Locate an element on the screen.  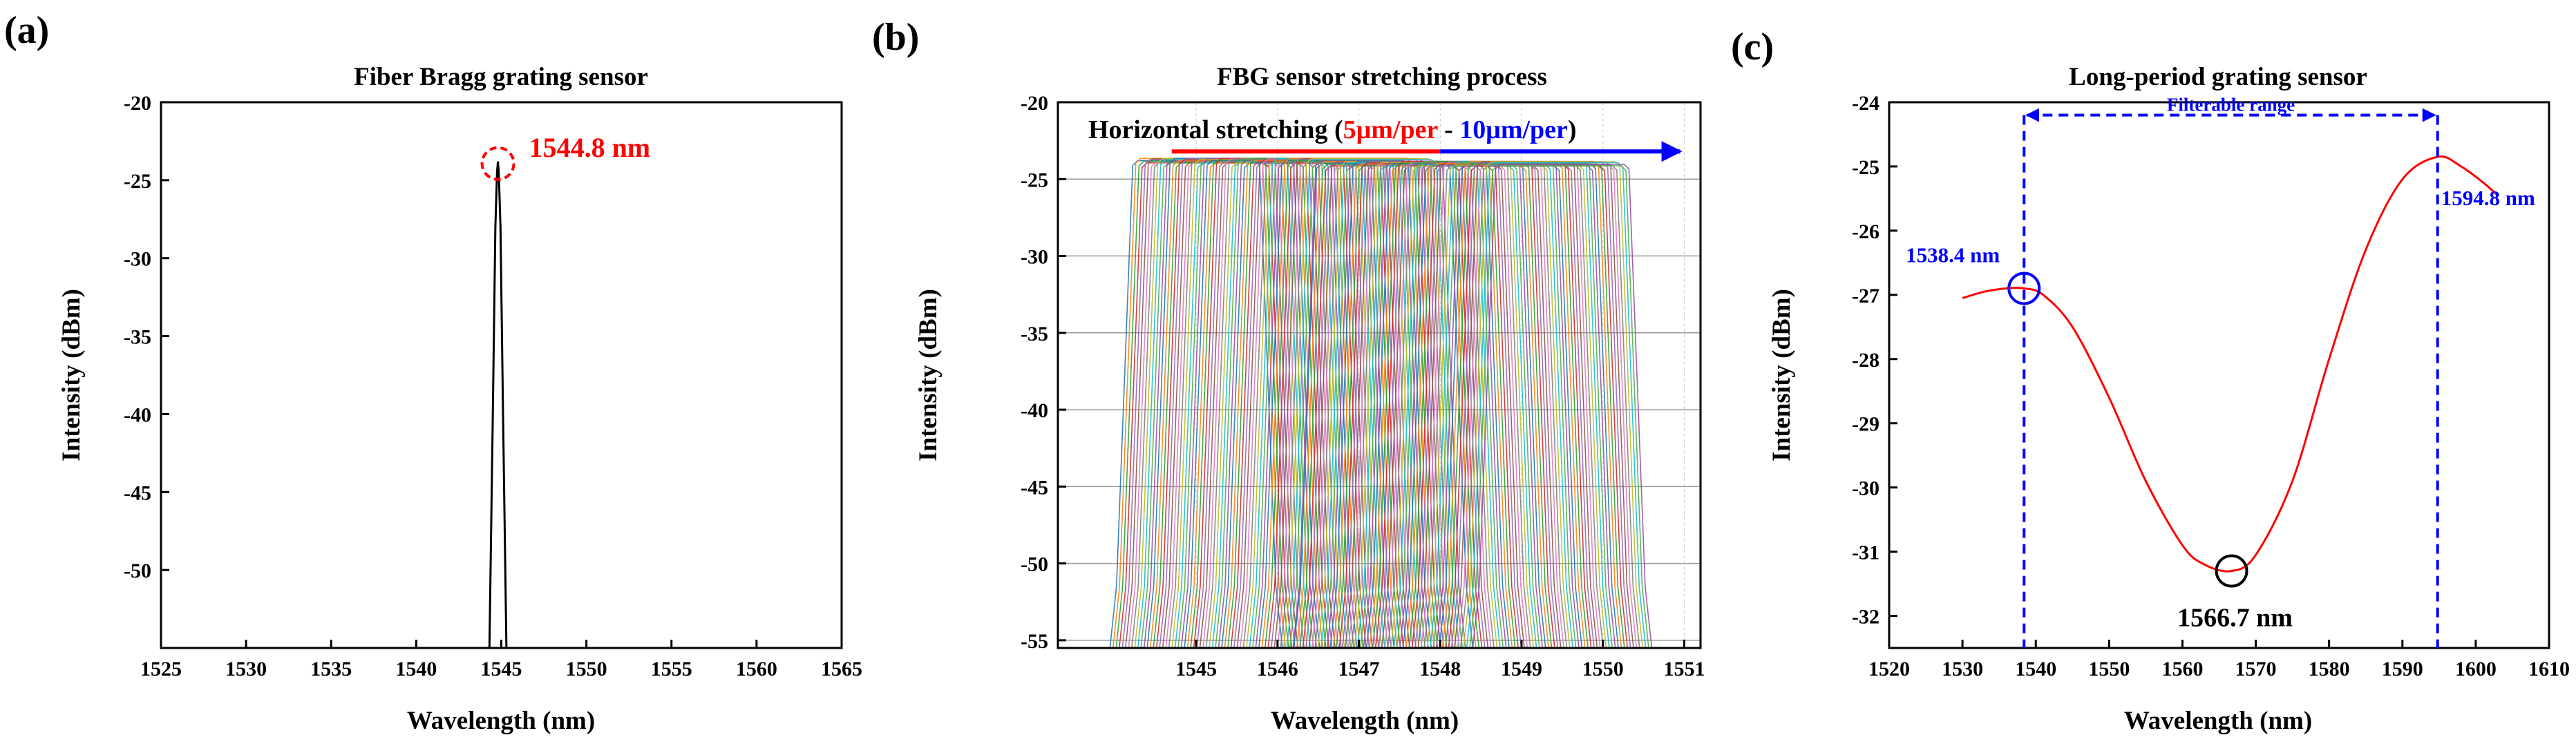
y-tick-label: -55 is located at coordinates (1034, 641).